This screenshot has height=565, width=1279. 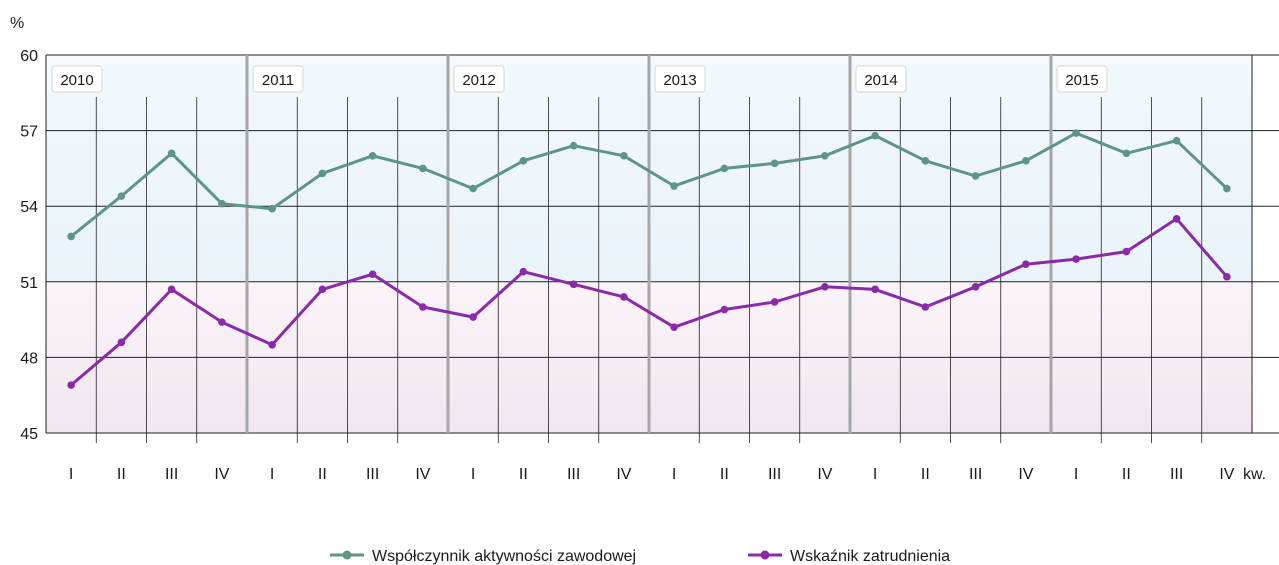 What do you see at coordinates (504, 556) in the screenshot?
I see `legend-label: Współczynnik aktywności zawodowej` at bounding box center [504, 556].